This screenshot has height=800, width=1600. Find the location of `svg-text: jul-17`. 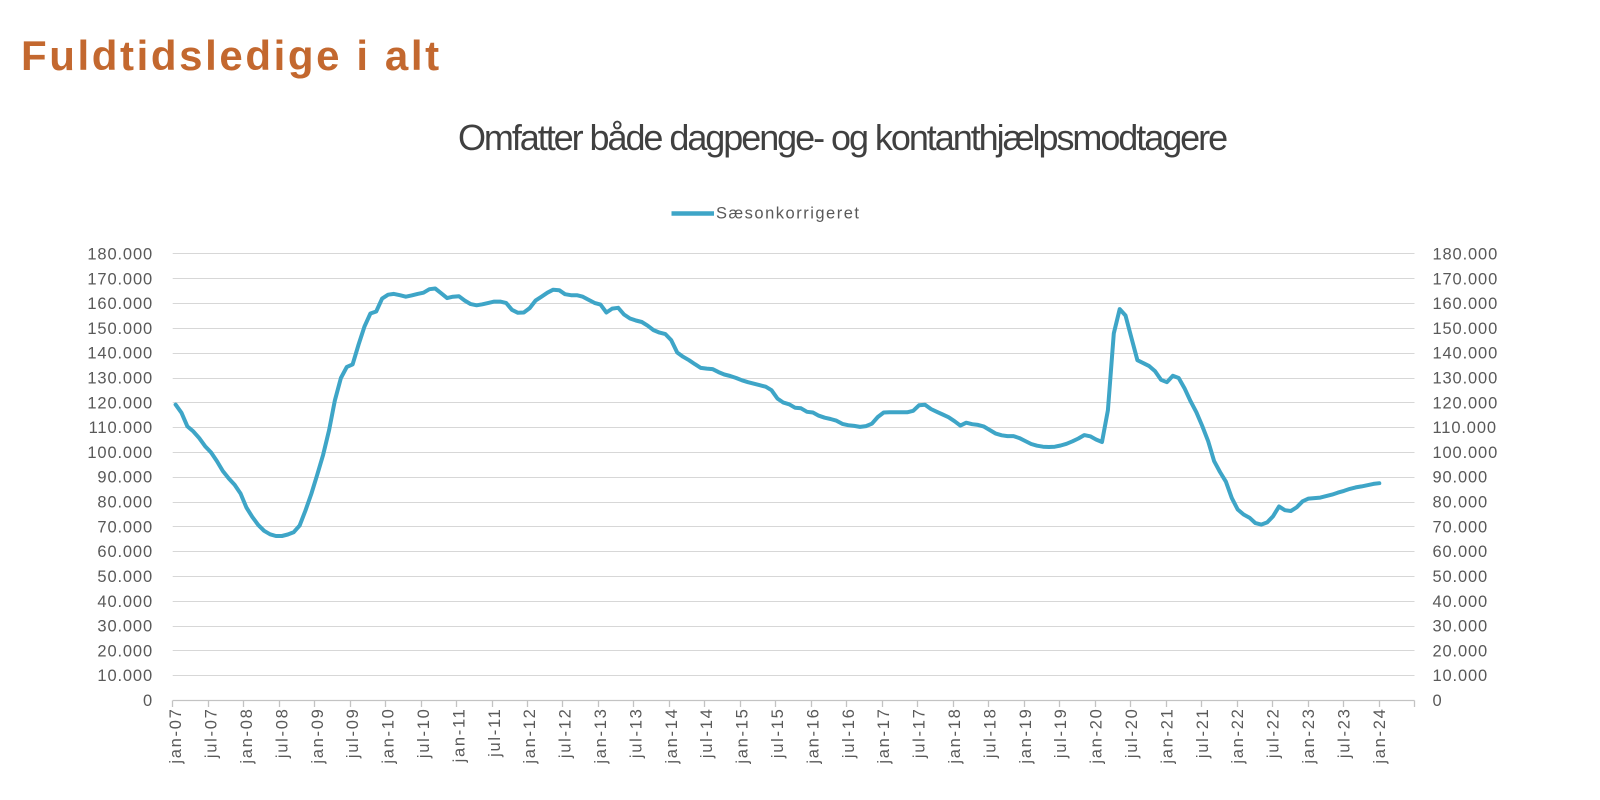

svg-text: jul-17 is located at coordinates (920, 734).